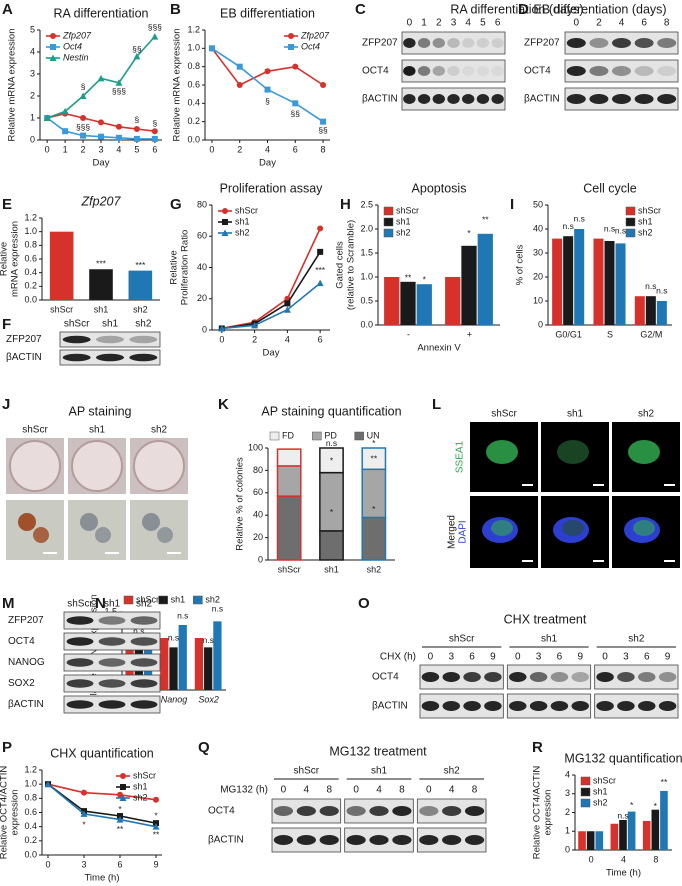 The height and width of the screenshot is (886, 682). Describe the element at coordinates (97, 430) in the screenshot. I see `column-label: sh1` at that location.